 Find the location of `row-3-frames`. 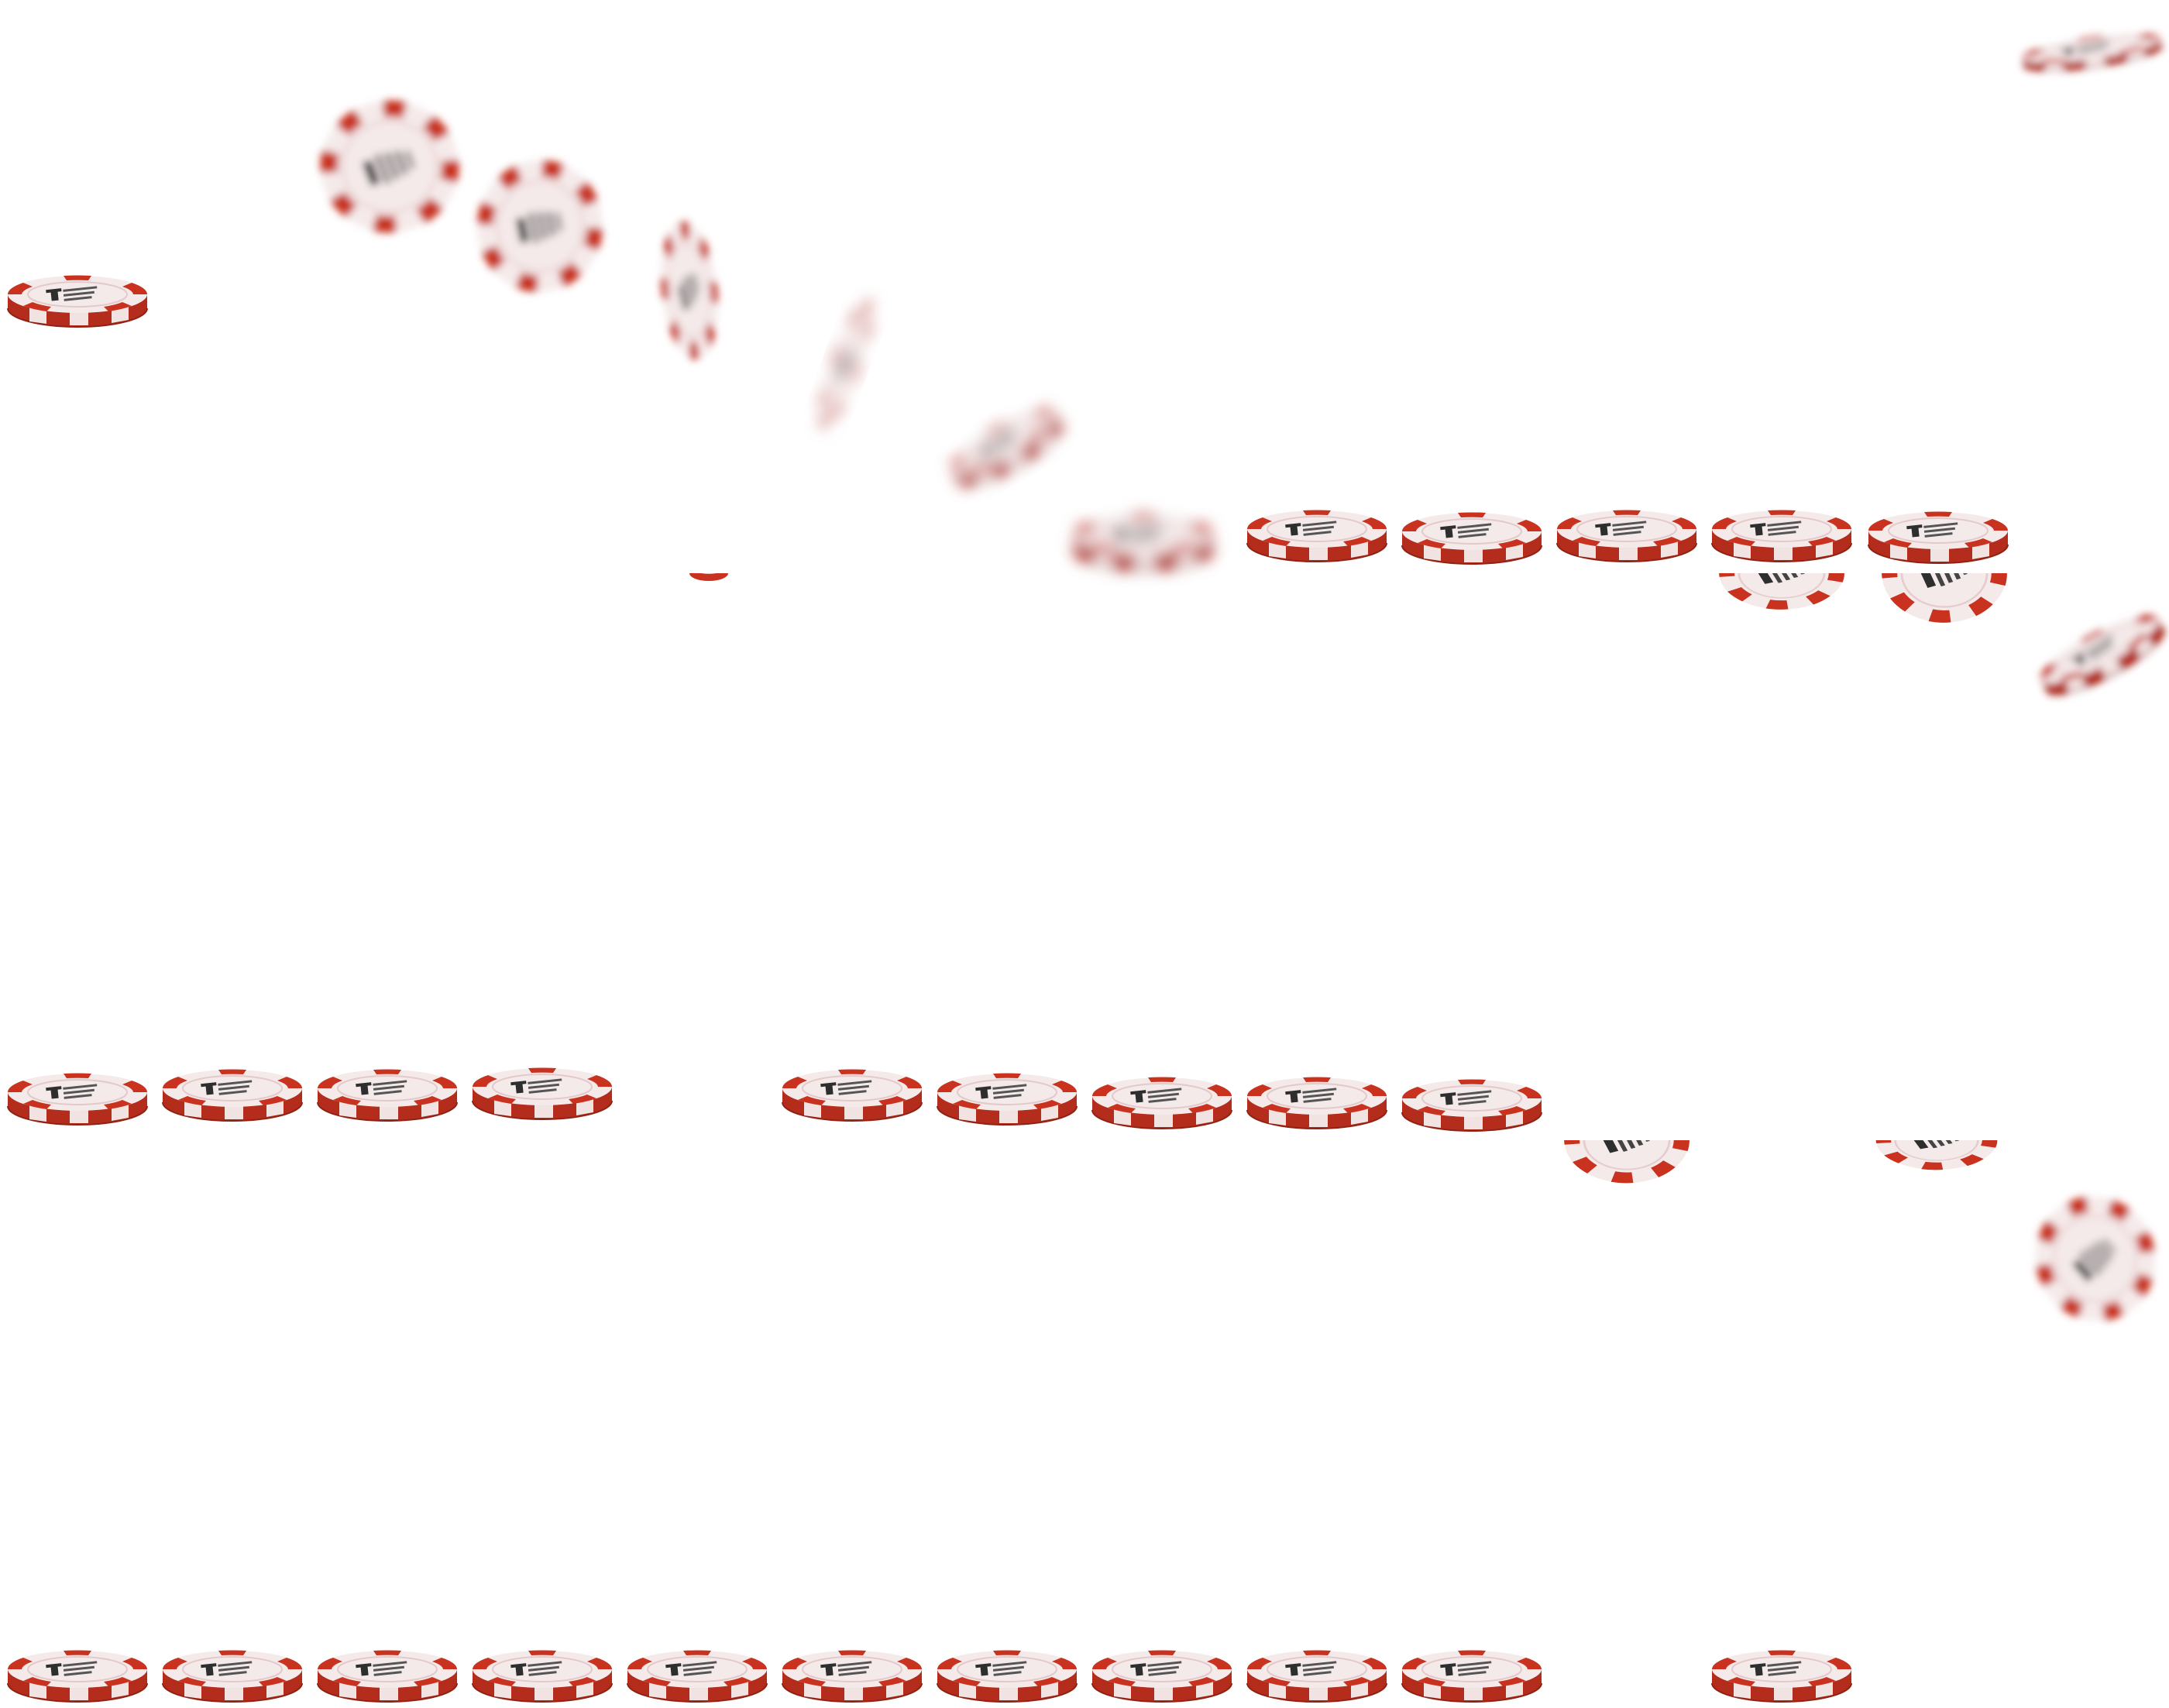

row-3-frames is located at coordinates (929, 1676).